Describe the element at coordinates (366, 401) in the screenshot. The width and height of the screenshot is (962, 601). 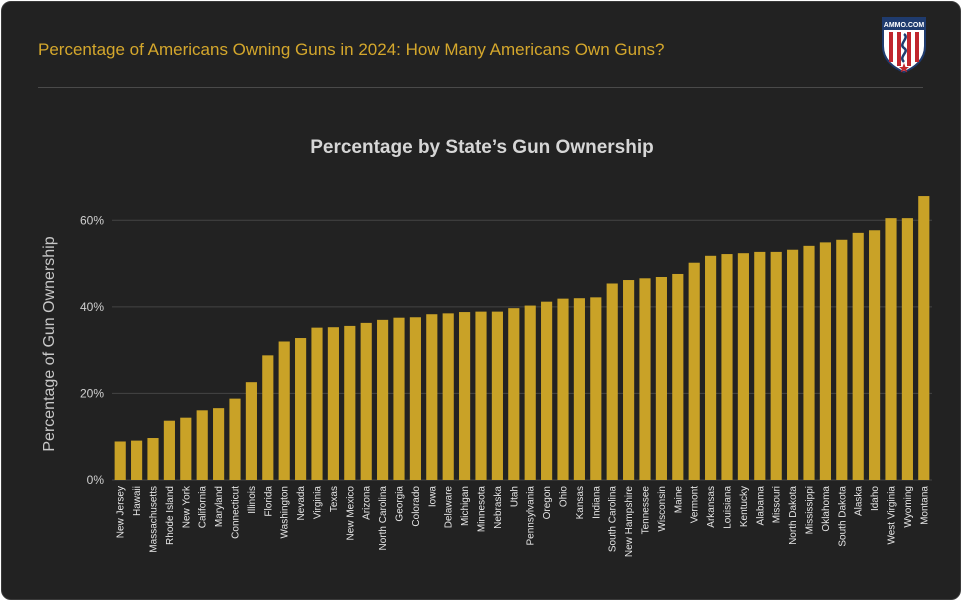
I see `bar-arizona` at that location.